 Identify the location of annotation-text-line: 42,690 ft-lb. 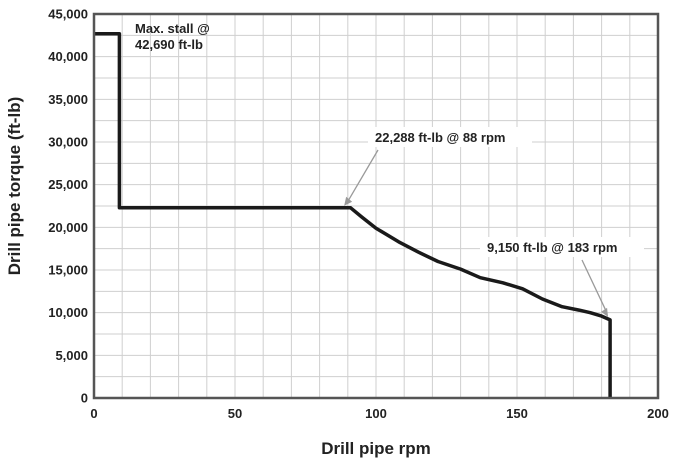
(169, 44).